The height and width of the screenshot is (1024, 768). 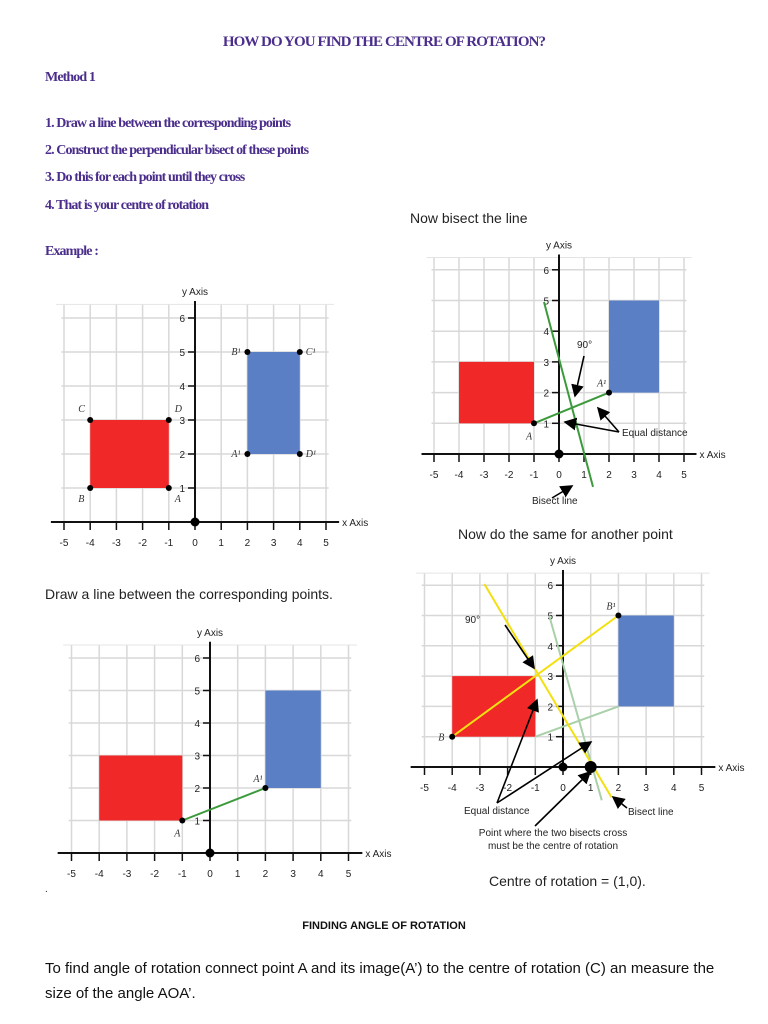 What do you see at coordinates (310, 454) in the screenshot?
I see `point-label: D¹` at bounding box center [310, 454].